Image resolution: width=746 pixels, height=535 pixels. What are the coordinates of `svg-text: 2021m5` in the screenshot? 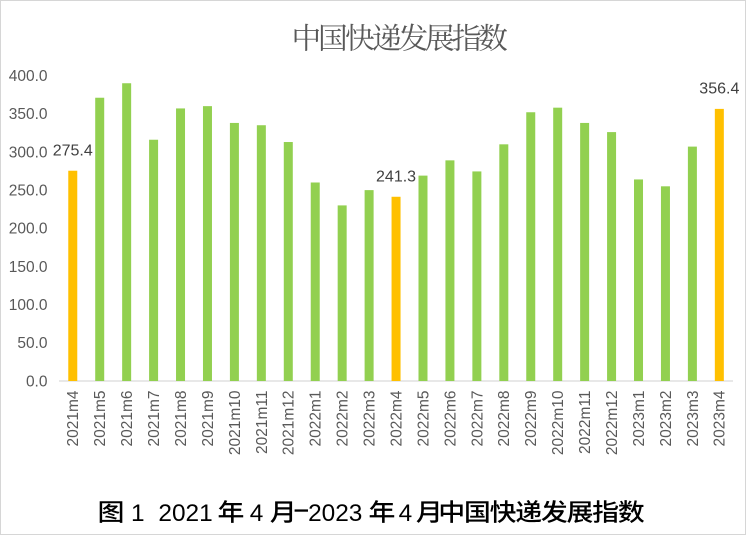 It's located at (100, 419).